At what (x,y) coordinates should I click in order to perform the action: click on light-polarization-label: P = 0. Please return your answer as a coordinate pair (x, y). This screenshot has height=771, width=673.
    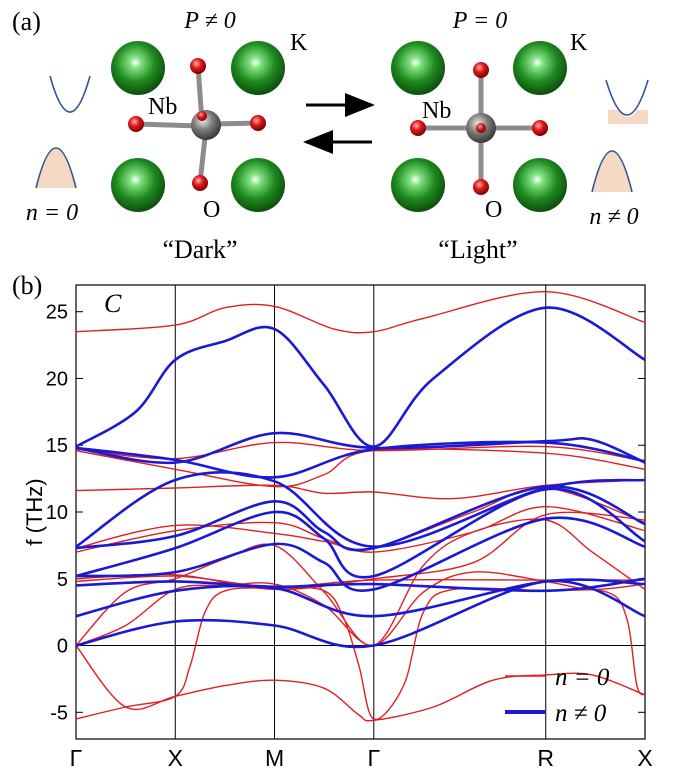
    Looking at the image, I should click on (479, 21).